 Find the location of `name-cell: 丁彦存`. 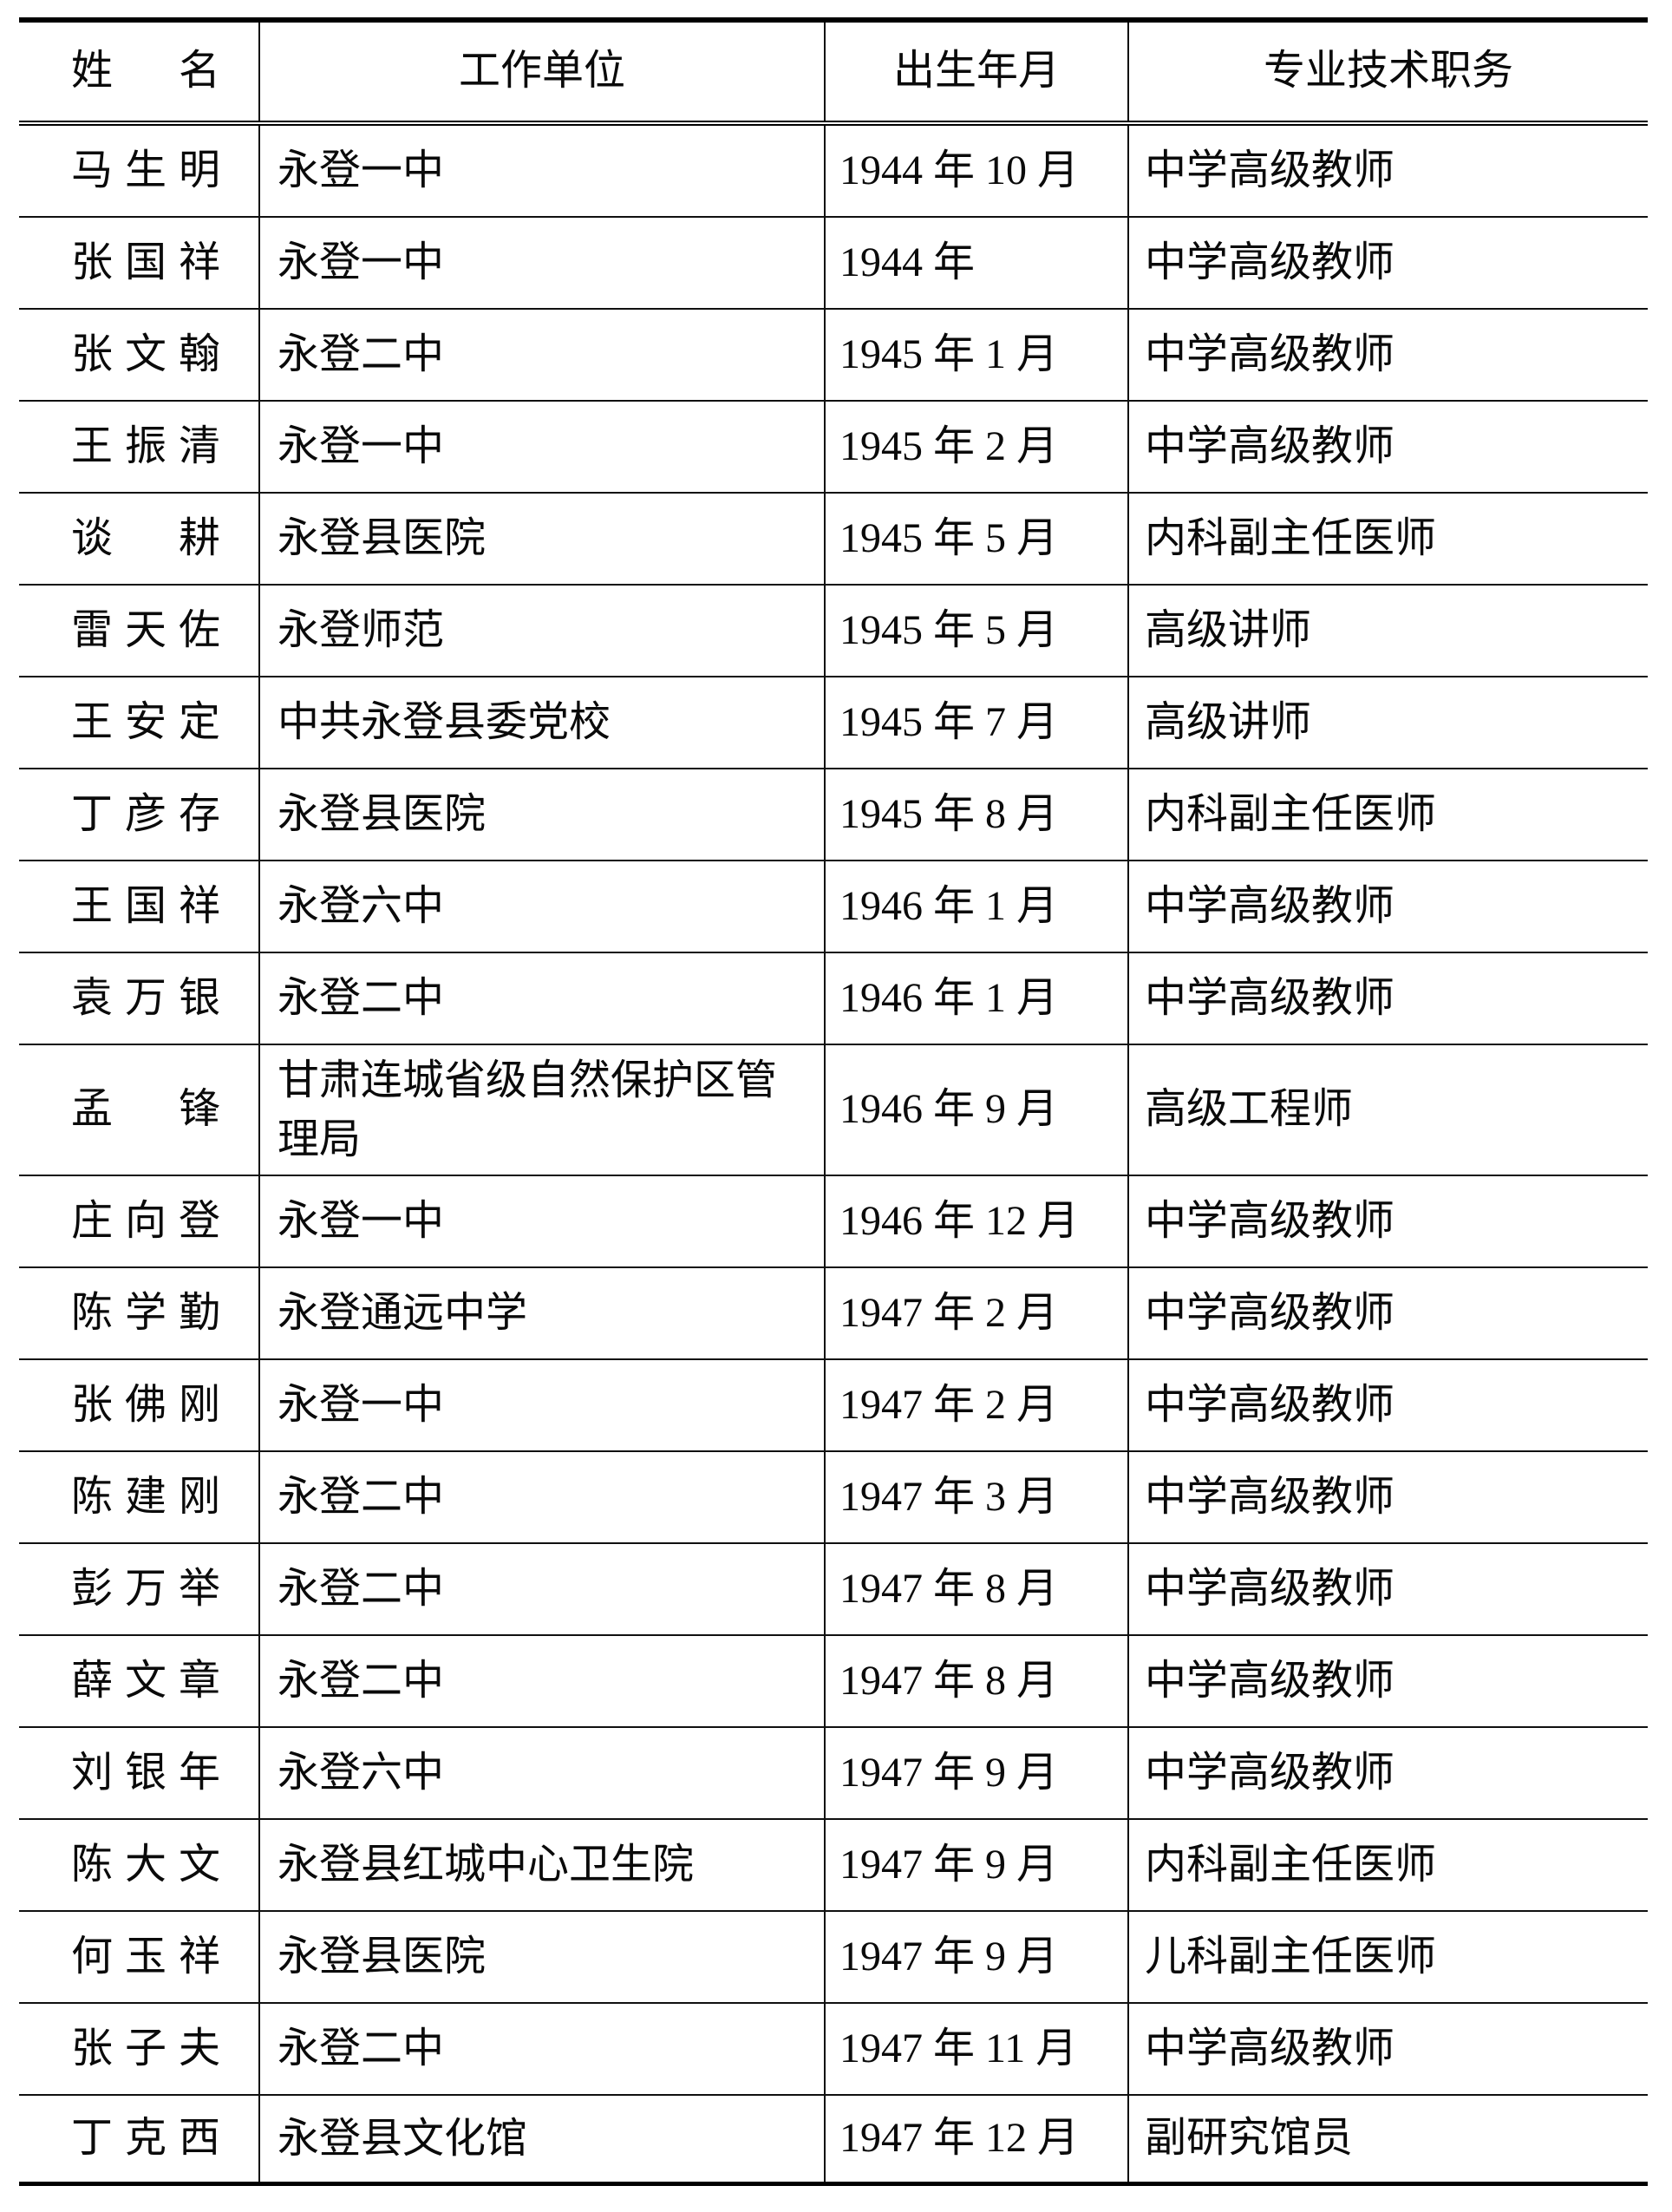

name-cell: 丁彦存 is located at coordinates (138, 814).